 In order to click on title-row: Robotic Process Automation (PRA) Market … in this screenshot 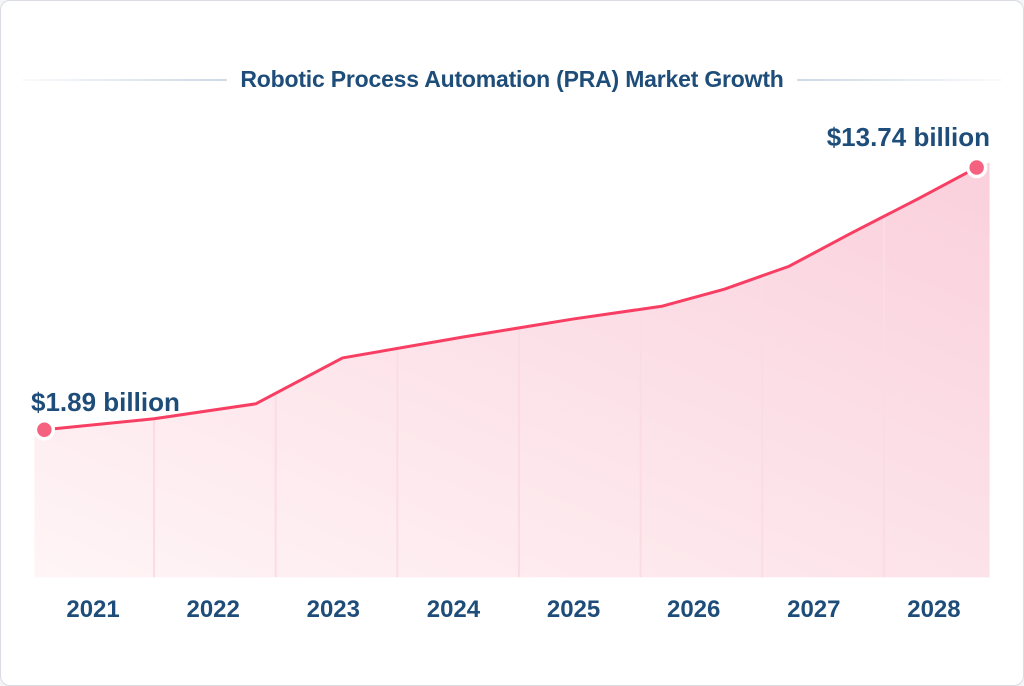, I will do `click(512, 79)`.